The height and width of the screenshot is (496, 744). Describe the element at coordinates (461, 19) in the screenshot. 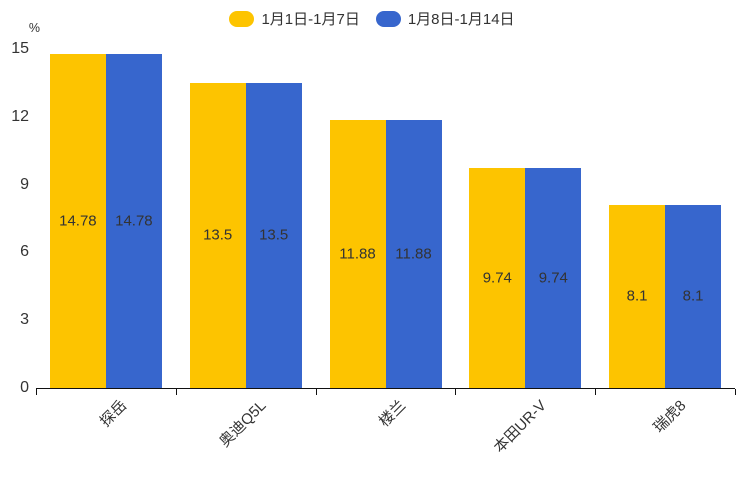

I see `legend-series2-label: 1月8日-1月14日` at that location.